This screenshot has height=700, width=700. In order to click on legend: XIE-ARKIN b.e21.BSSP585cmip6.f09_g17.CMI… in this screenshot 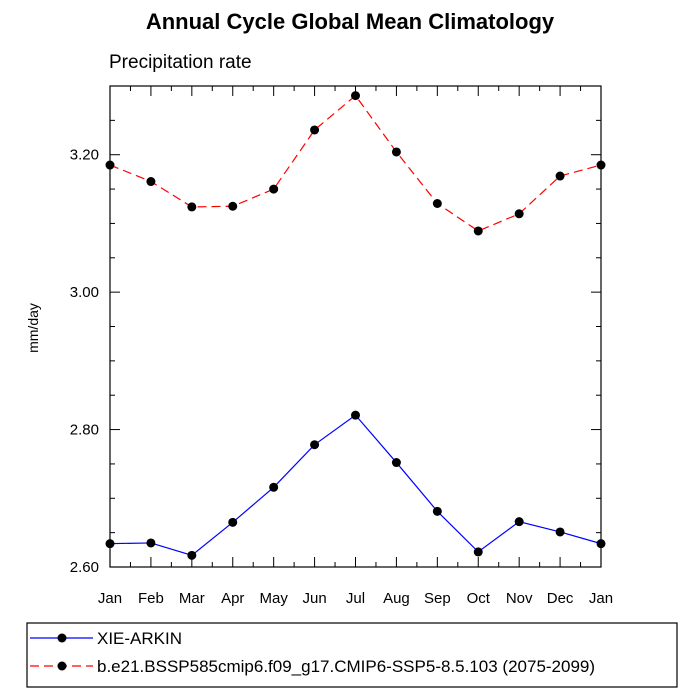, I will do `click(352, 655)`.